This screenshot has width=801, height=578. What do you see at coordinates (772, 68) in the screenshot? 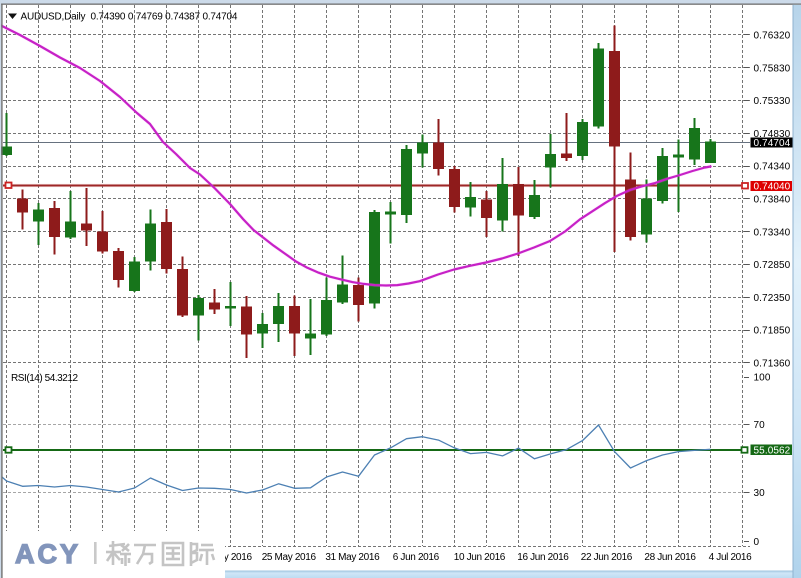
I see `svg-text: 0.75830` at bounding box center [772, 68].